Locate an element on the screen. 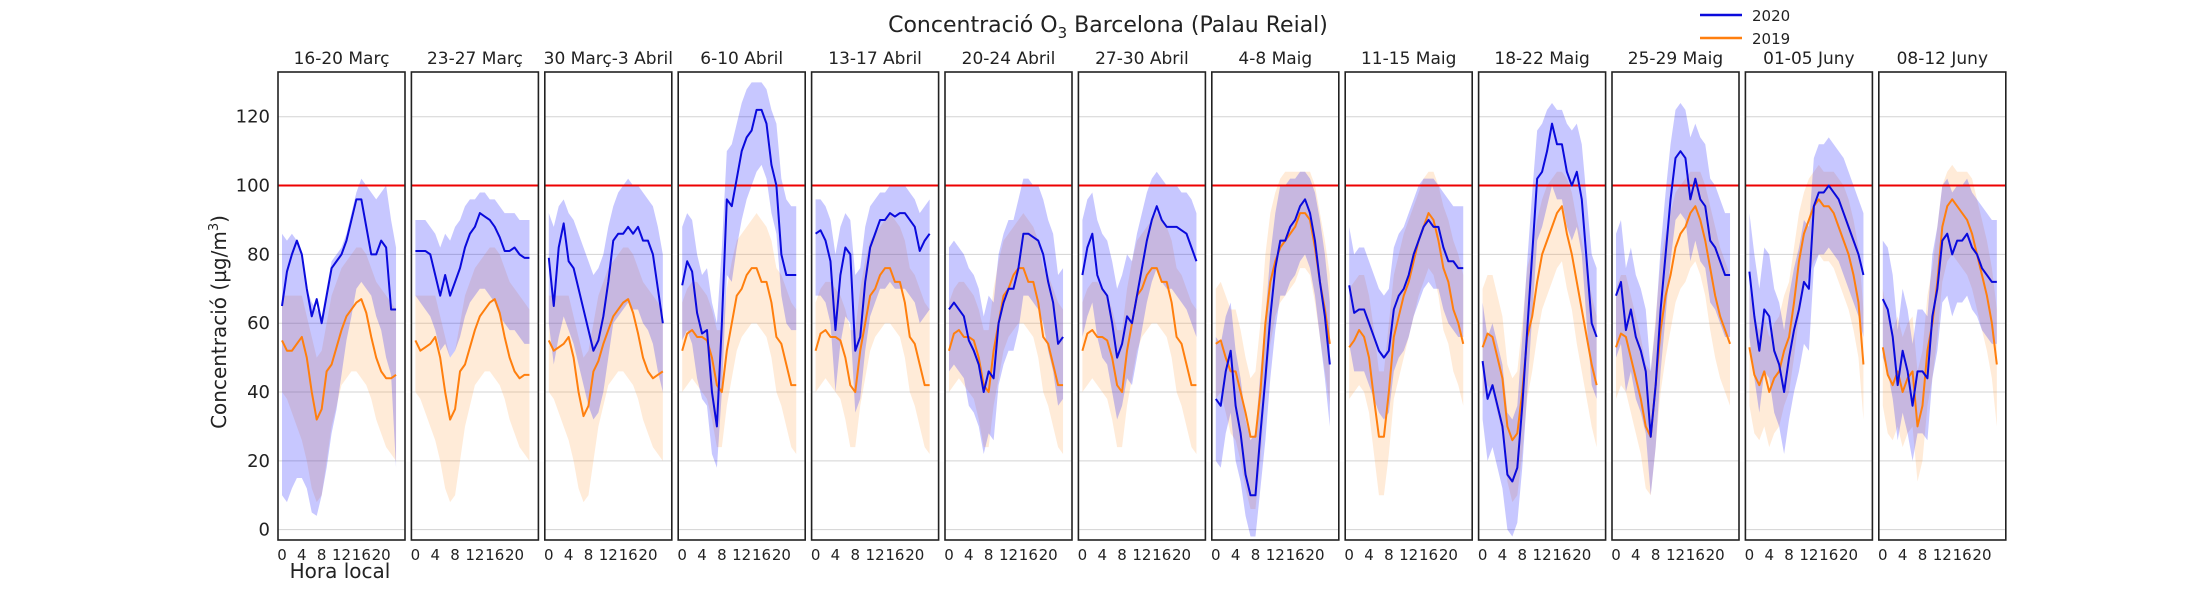 The height and width of the screenshot is (600, 2200). panel-title: 18-22 Maig is located at coordinates (1541, 59).